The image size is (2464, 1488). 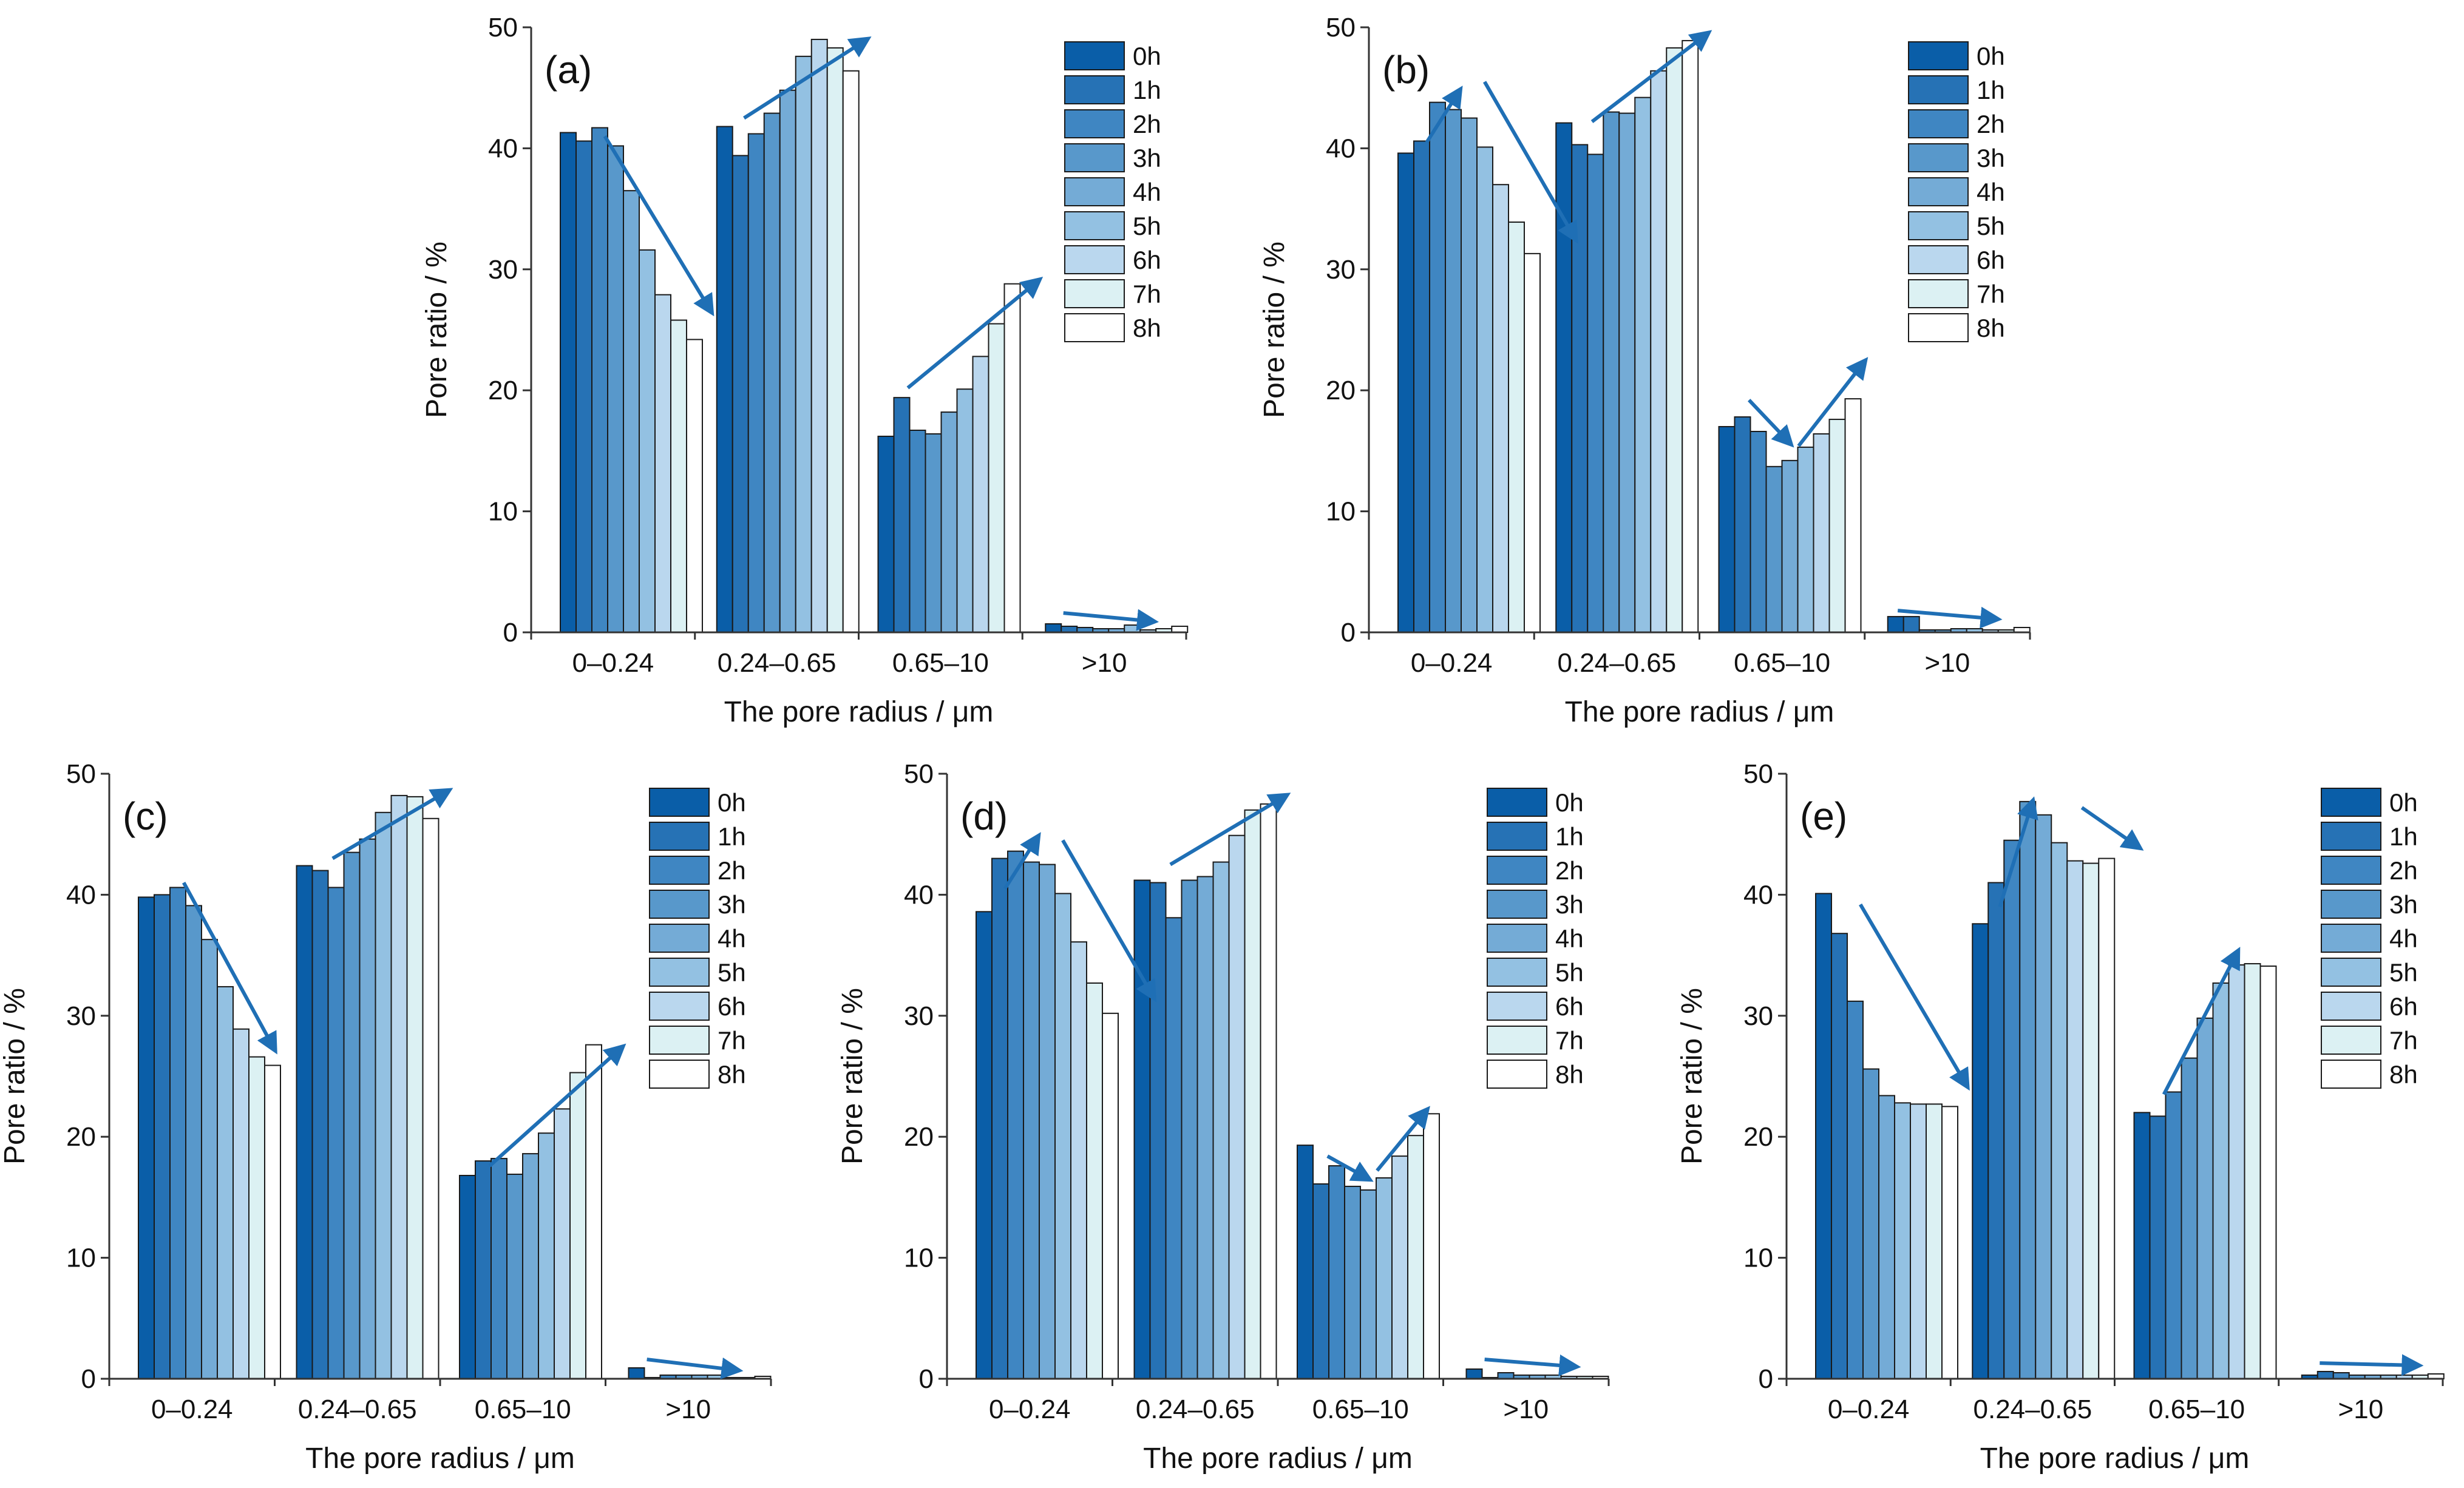 I want to click on legend-swatch-3h, so click(x=1938, y=157).